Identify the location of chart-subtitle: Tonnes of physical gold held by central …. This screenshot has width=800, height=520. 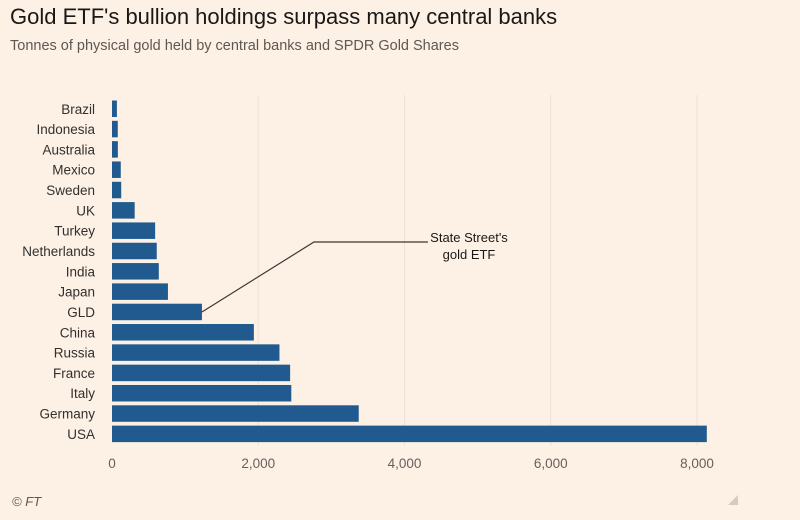
(234, 46).